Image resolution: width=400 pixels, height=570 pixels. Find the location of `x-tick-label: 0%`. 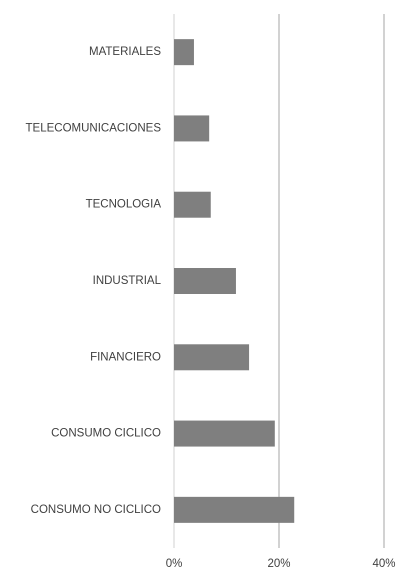

x-tick-label: 0% is located at coordinates (174, 564).